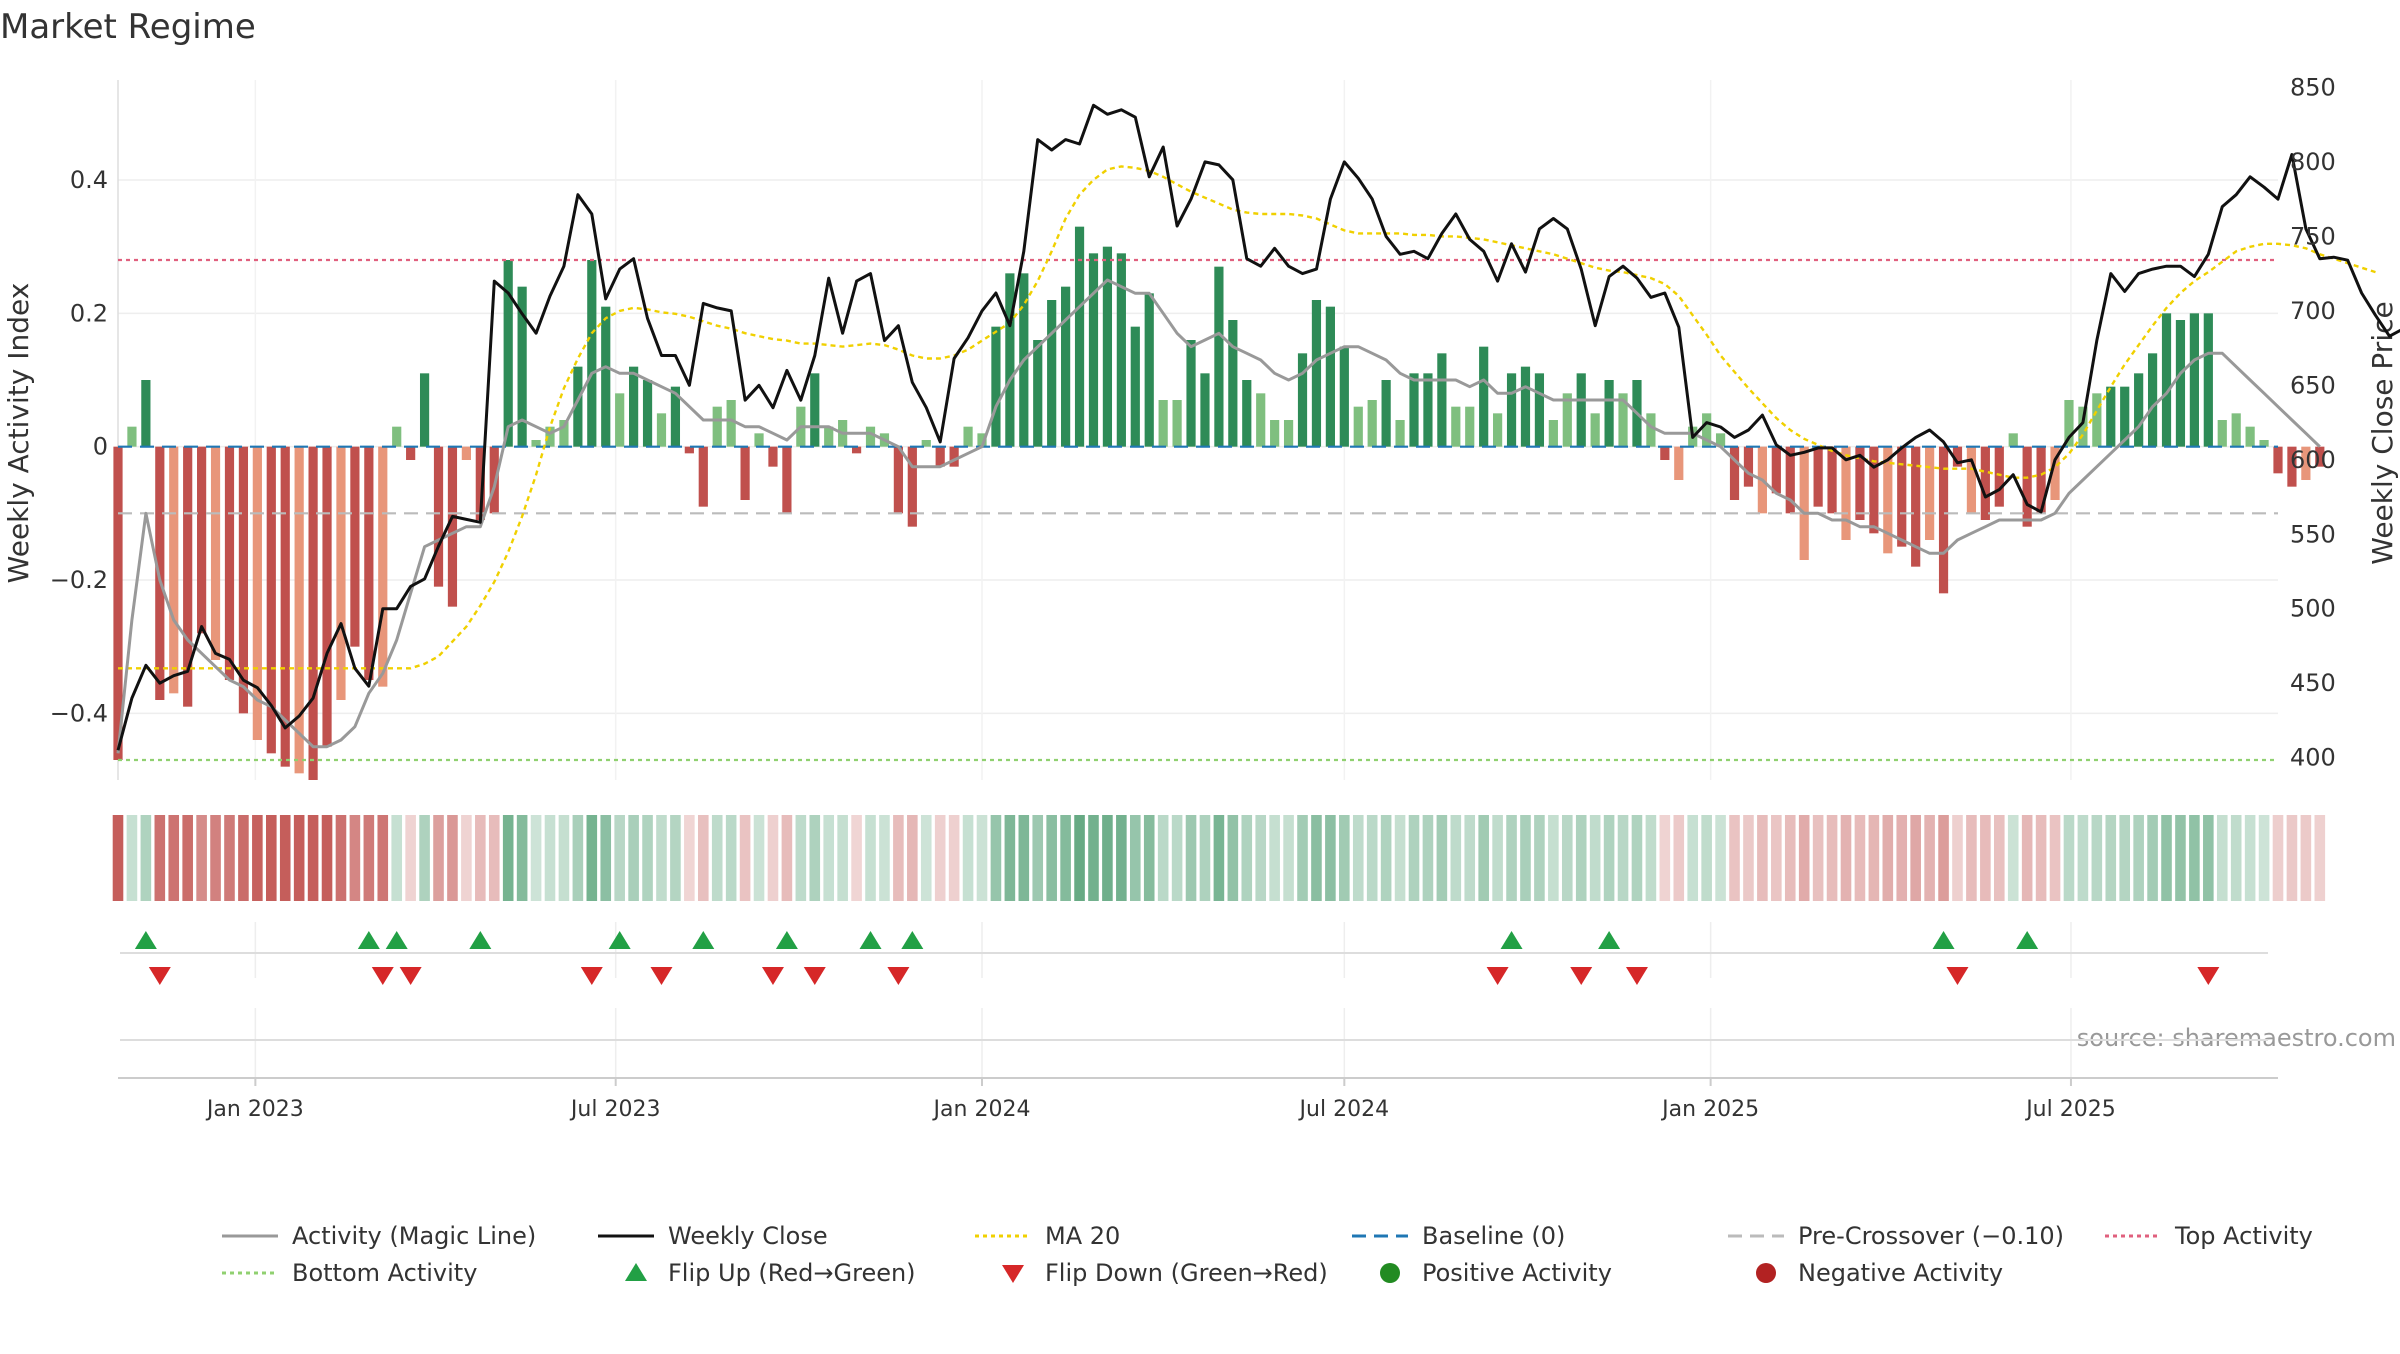 This screenshot has width=2400, height=1354. Describe the element at coordinates (2313, 385) in the screenshot. I see `y-tick-label-right: 650` at that location.